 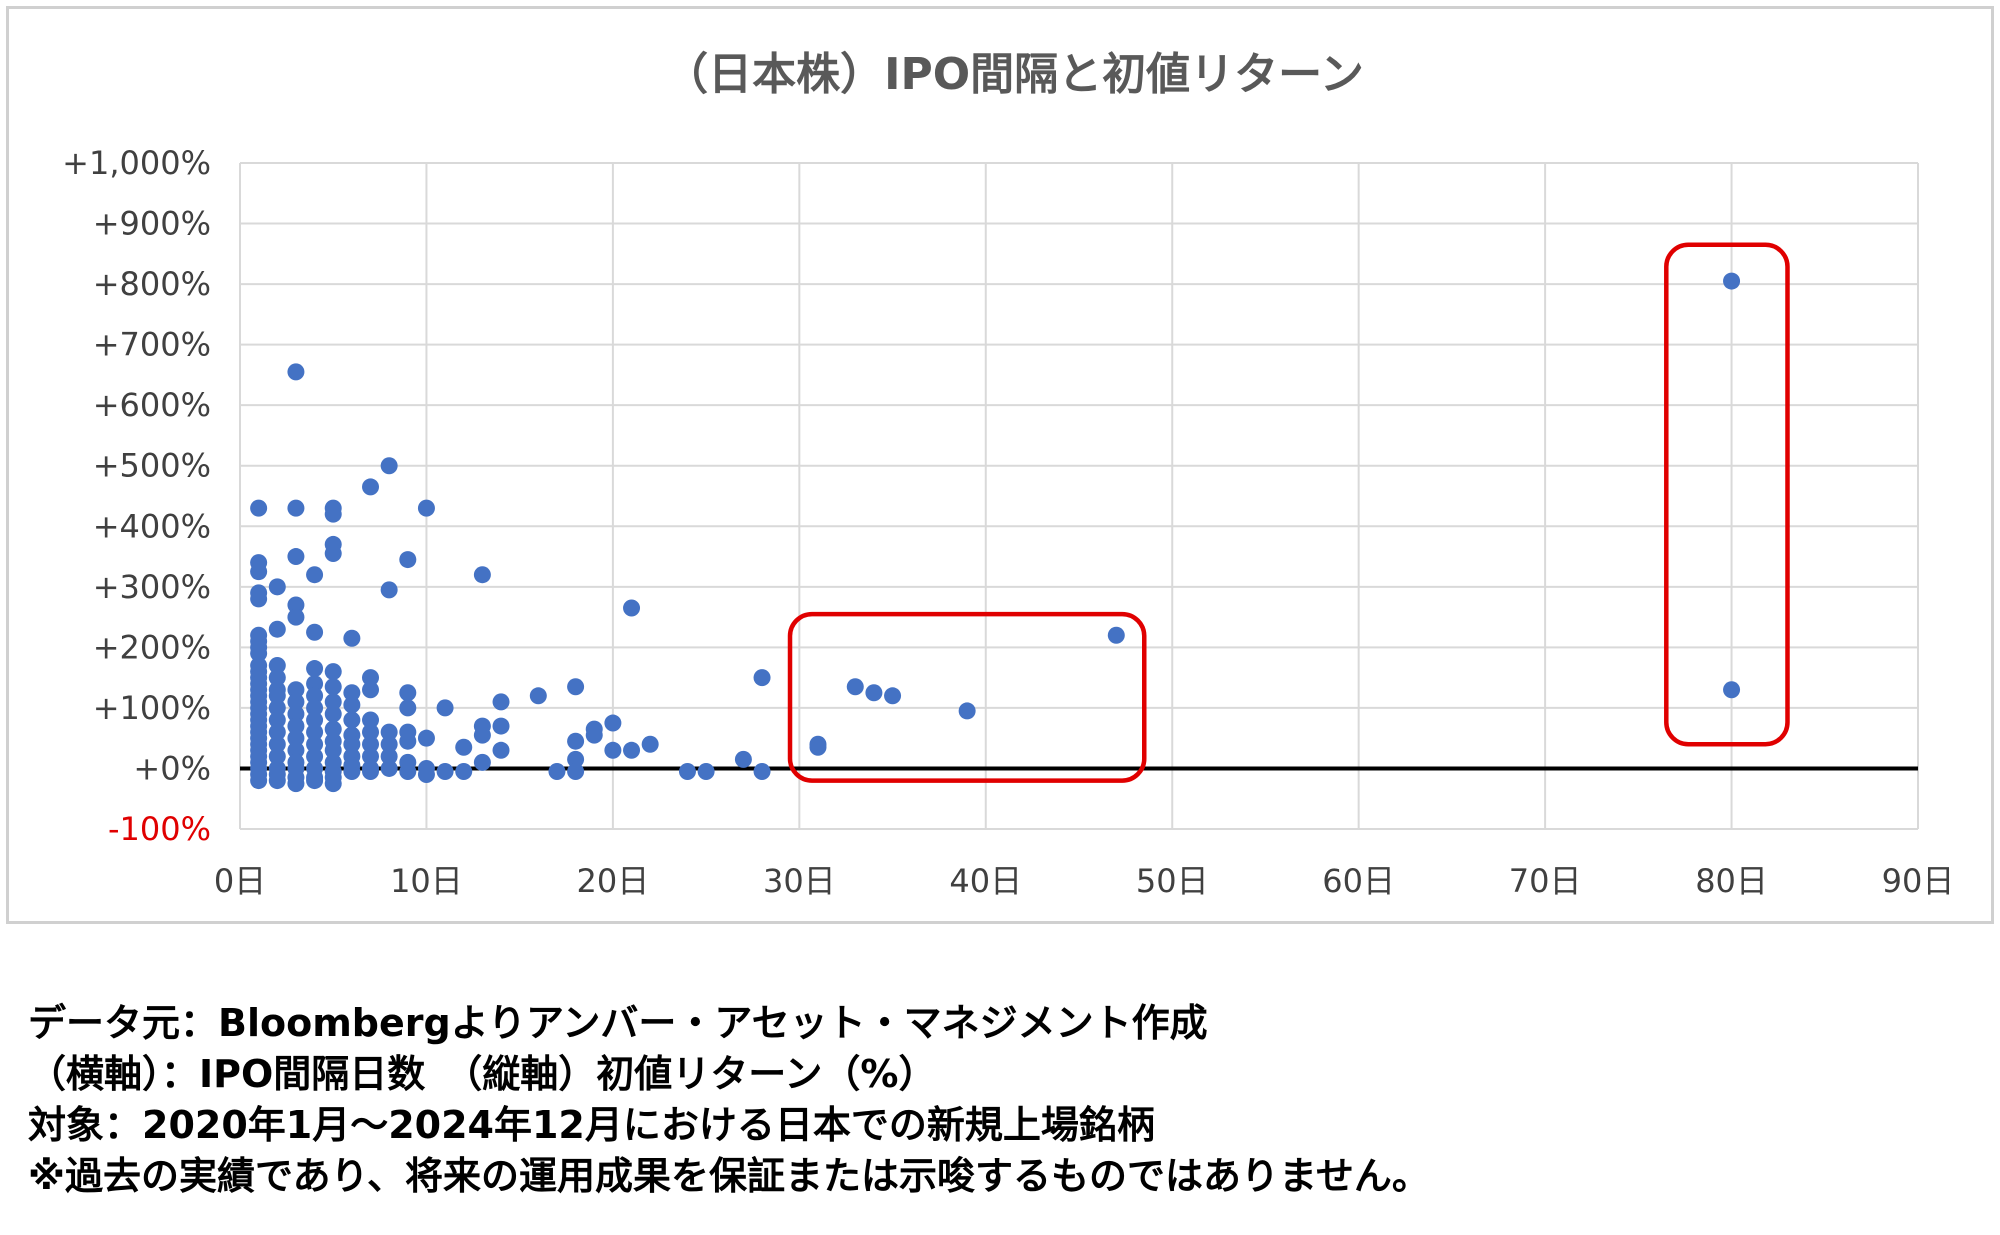 What do you see at coordinates (172, 768) in the screenshot?
I see `y-tick-label: +0%` at bounding box center [172, 768].